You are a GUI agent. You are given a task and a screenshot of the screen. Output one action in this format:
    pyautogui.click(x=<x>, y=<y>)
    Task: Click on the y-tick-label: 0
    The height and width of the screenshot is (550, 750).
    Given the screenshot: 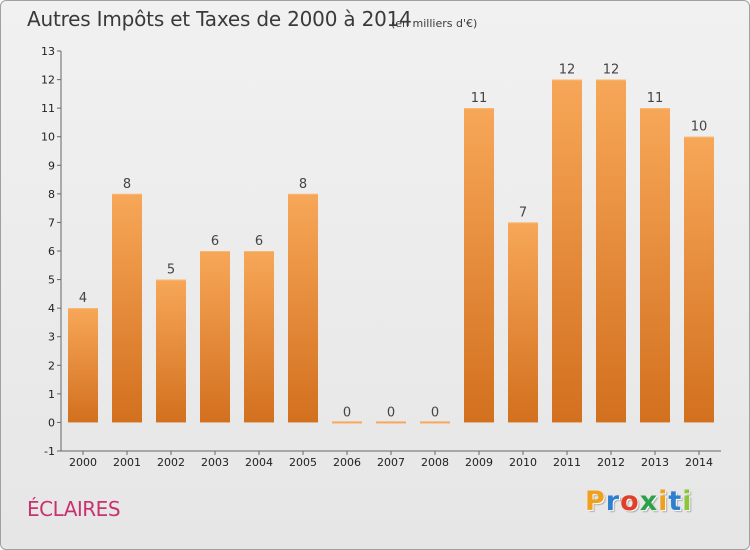 What is the action you would take?
    pyautogui.click(x=51, y=422)
    